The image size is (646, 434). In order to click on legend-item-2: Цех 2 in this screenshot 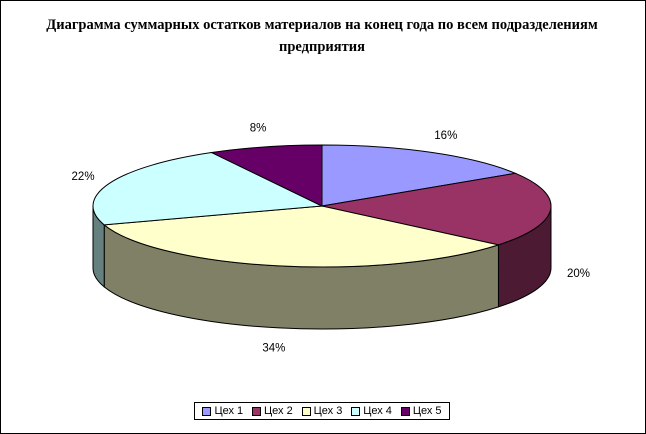, I will do `click(272, 411)`.